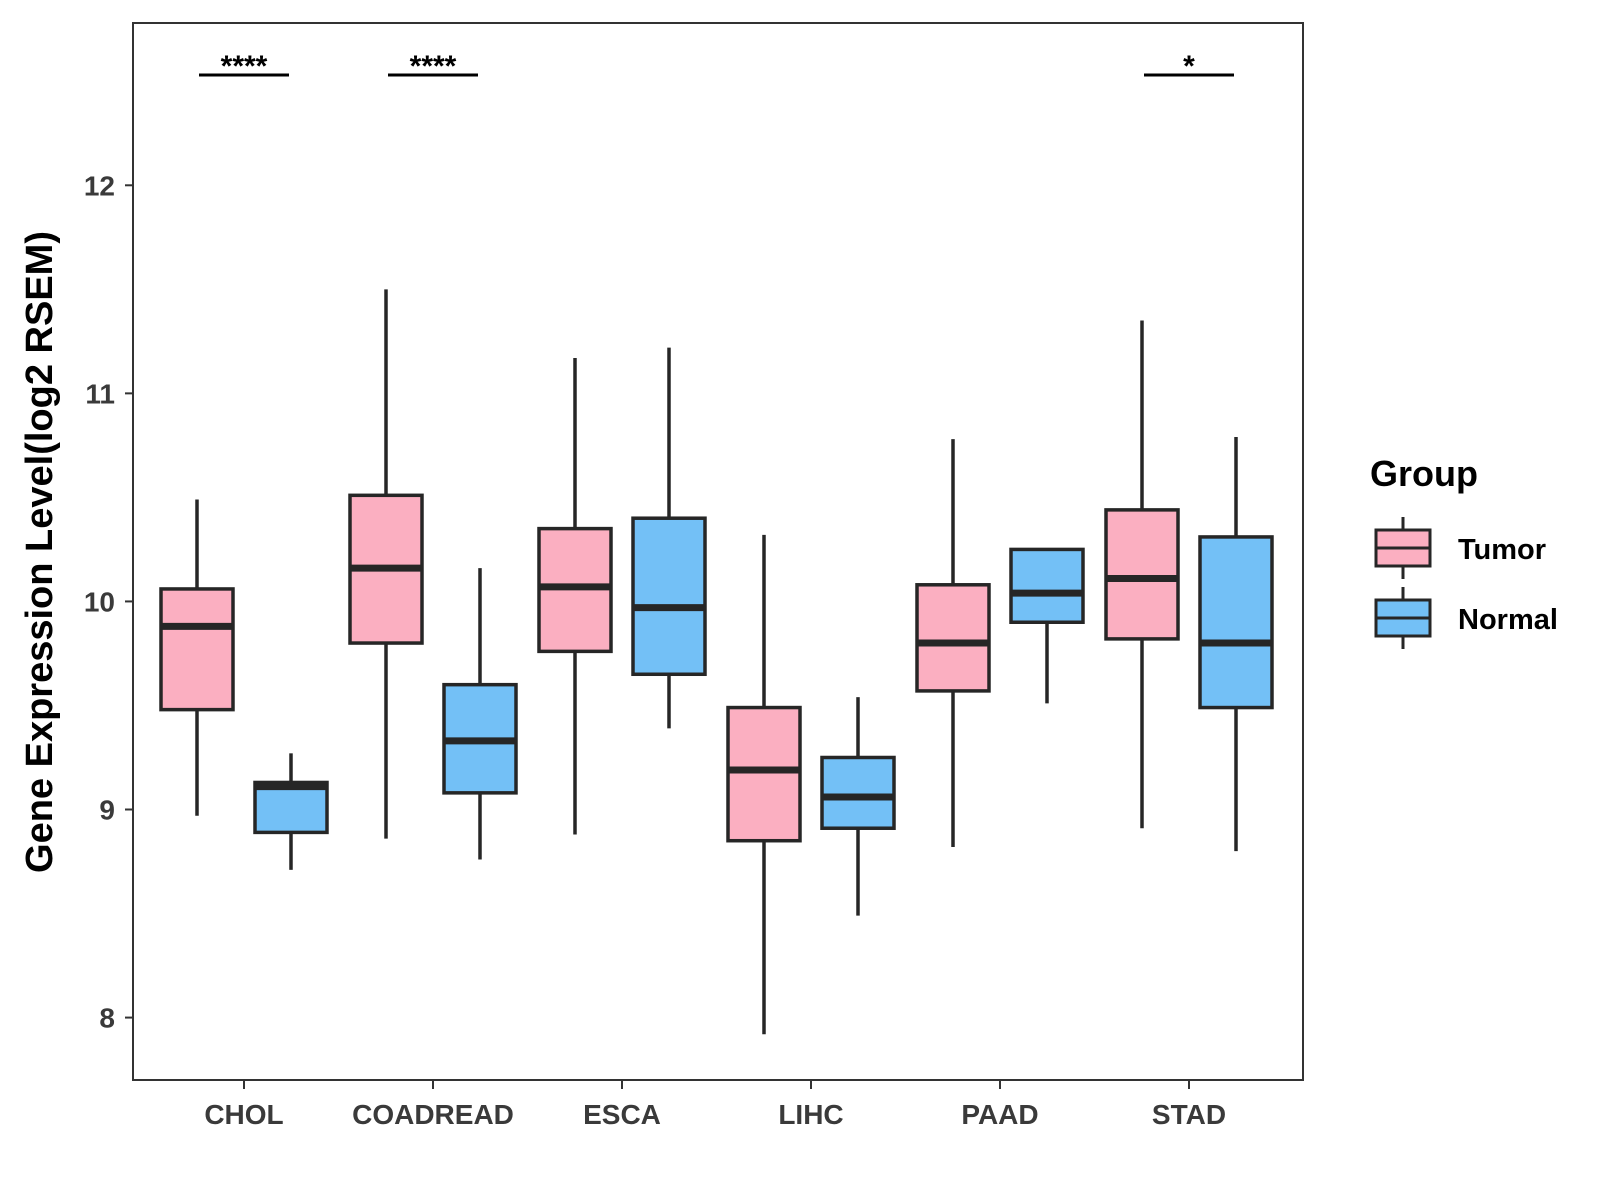  Describe the element at coordinates (1047, 625) in the screenshot. I see `box-normal-paad` at that location.